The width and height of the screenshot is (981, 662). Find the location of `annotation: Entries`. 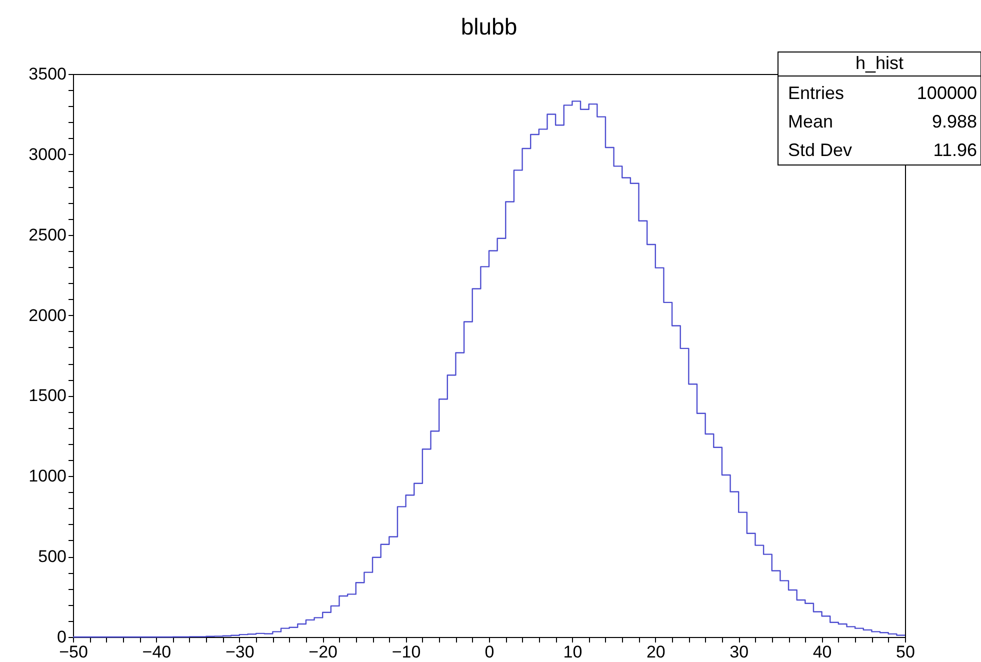

annotation: Entries is located at coordinates (816, 93).